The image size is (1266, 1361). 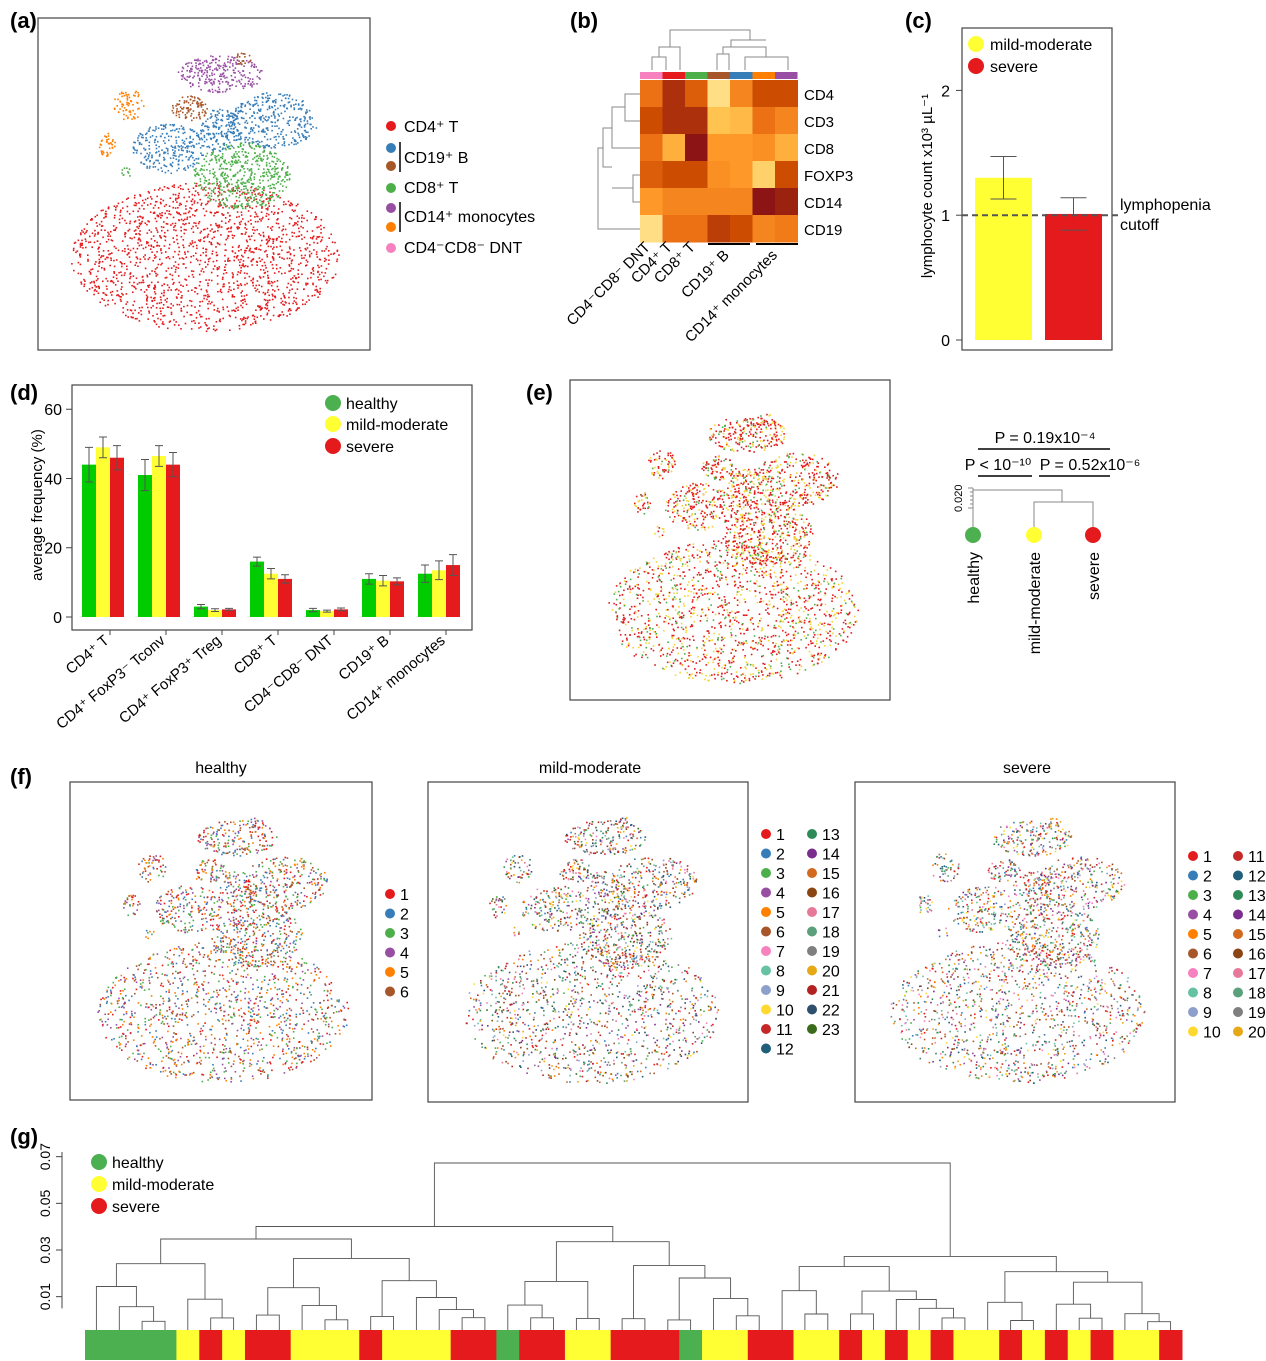 I want to click on tsne-frame-e, so click(x=730, y=540).